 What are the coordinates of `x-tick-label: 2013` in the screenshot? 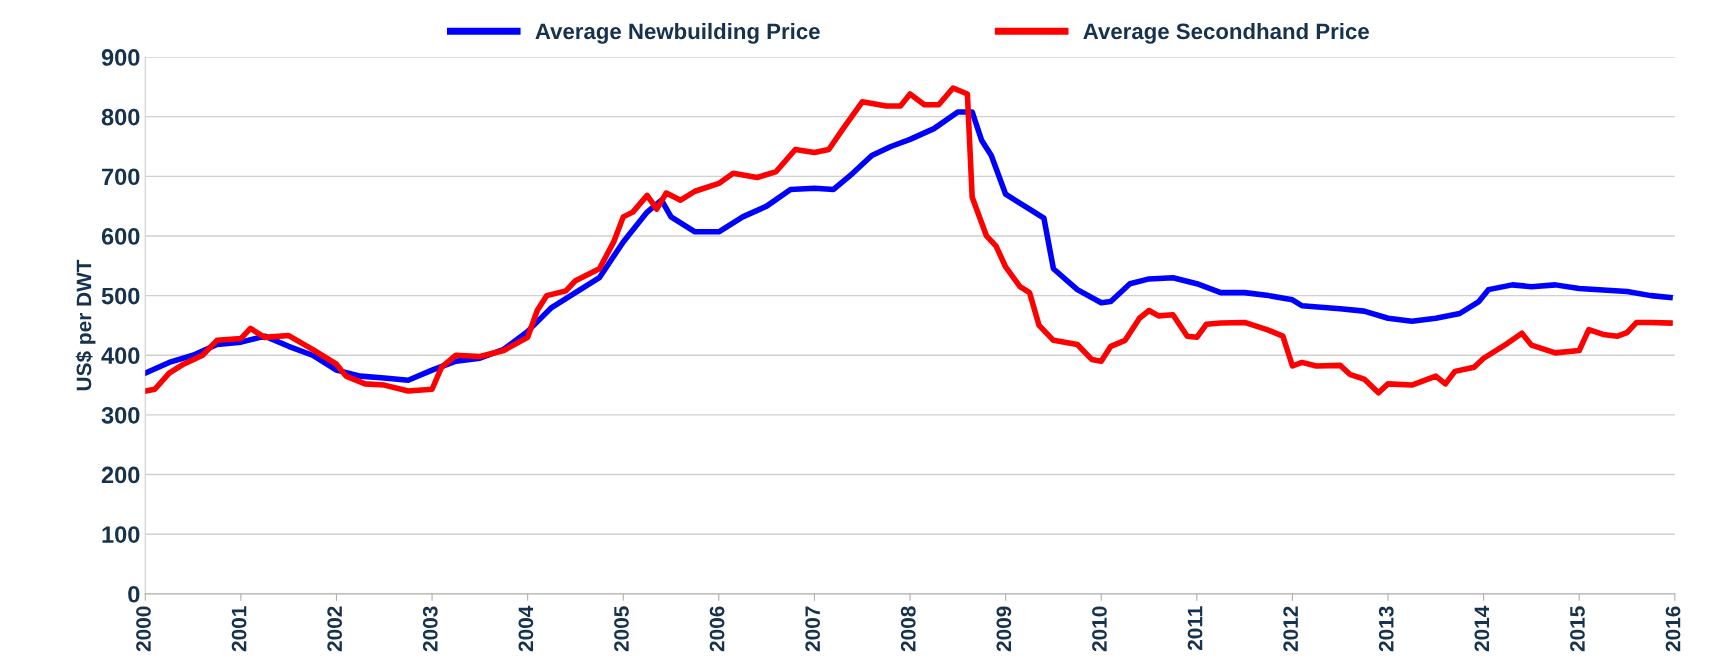 It's located at (1386, 629).